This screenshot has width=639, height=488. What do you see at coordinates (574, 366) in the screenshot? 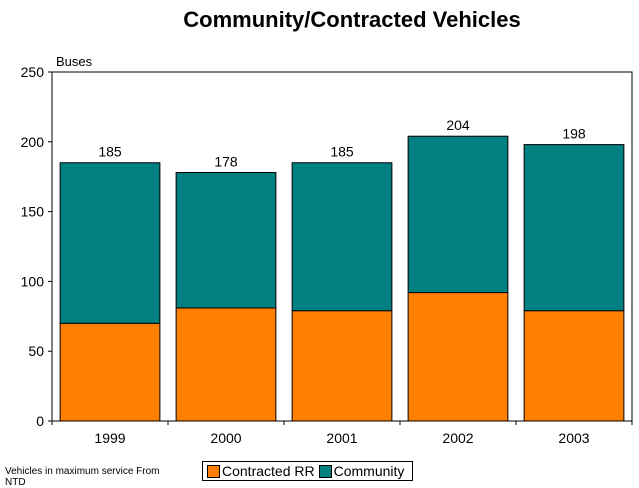
I see `bar-contracted-rr-2003` at bounding box center [574, 366].